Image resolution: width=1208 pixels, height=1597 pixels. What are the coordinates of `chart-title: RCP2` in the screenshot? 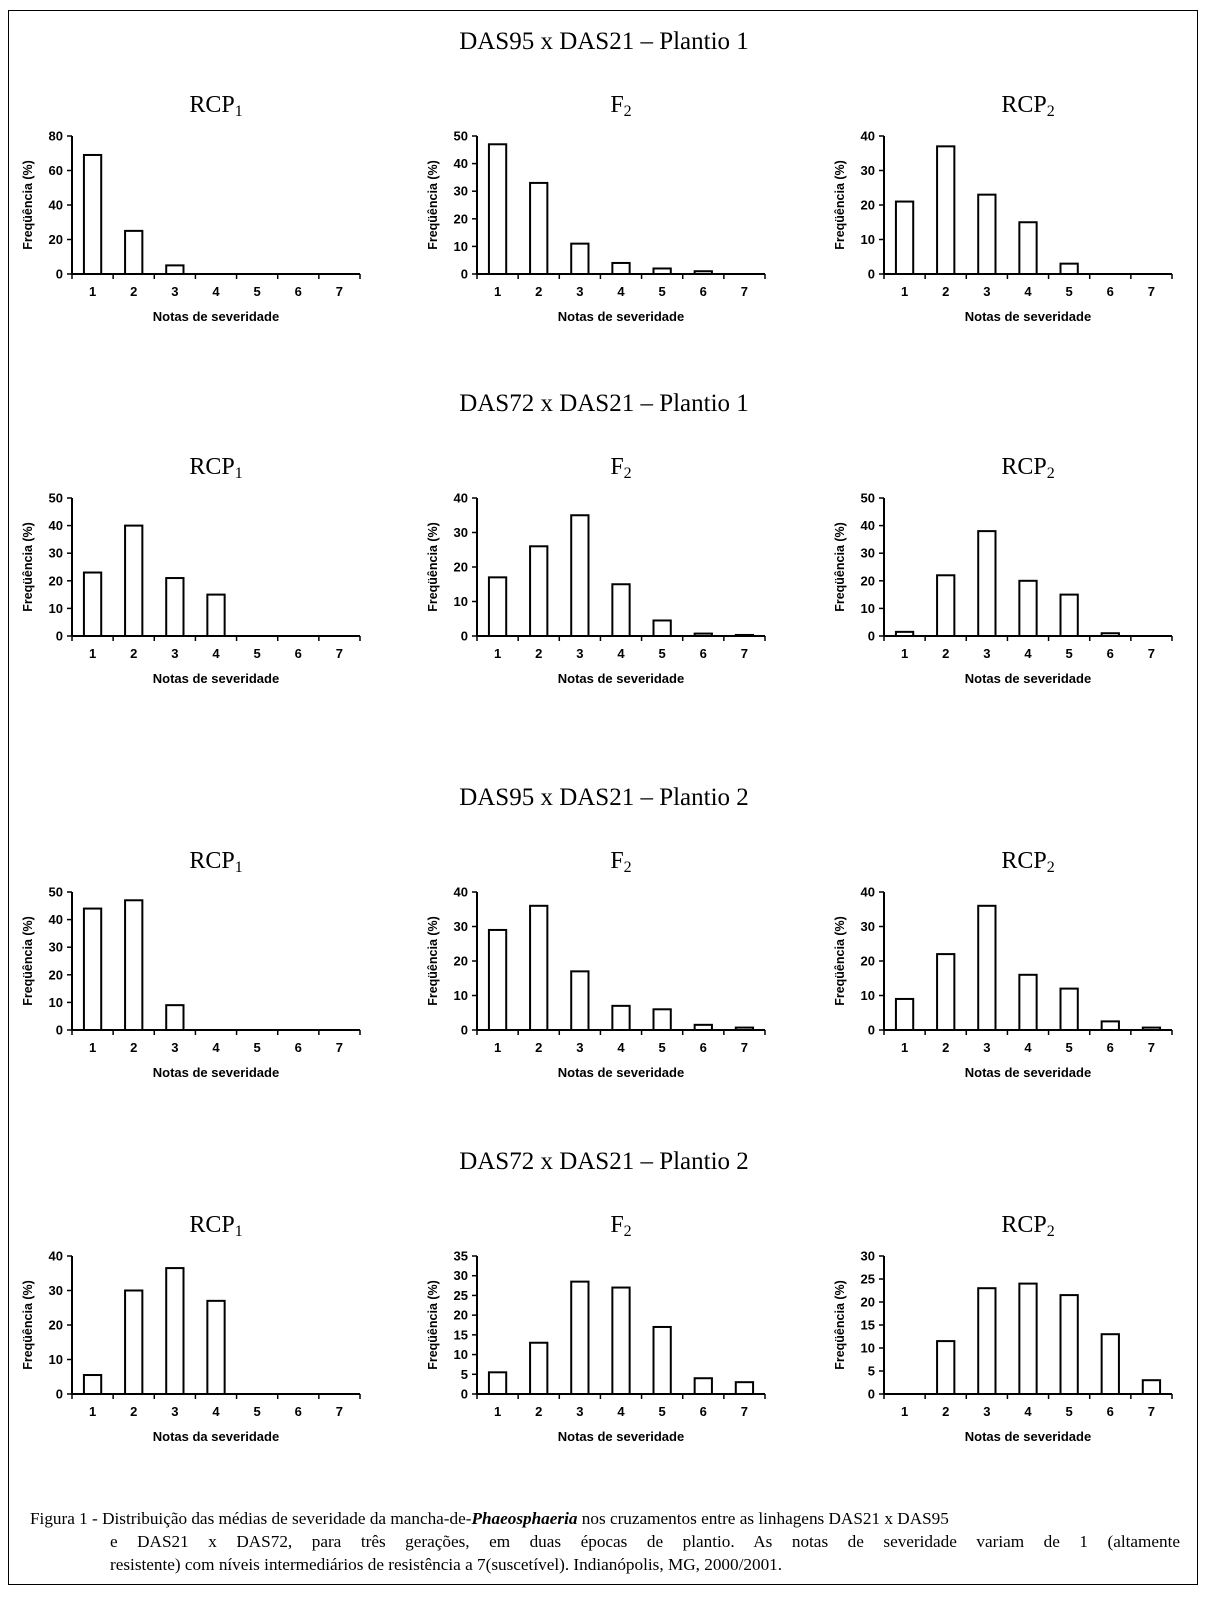 It's located at (1028, 1226).